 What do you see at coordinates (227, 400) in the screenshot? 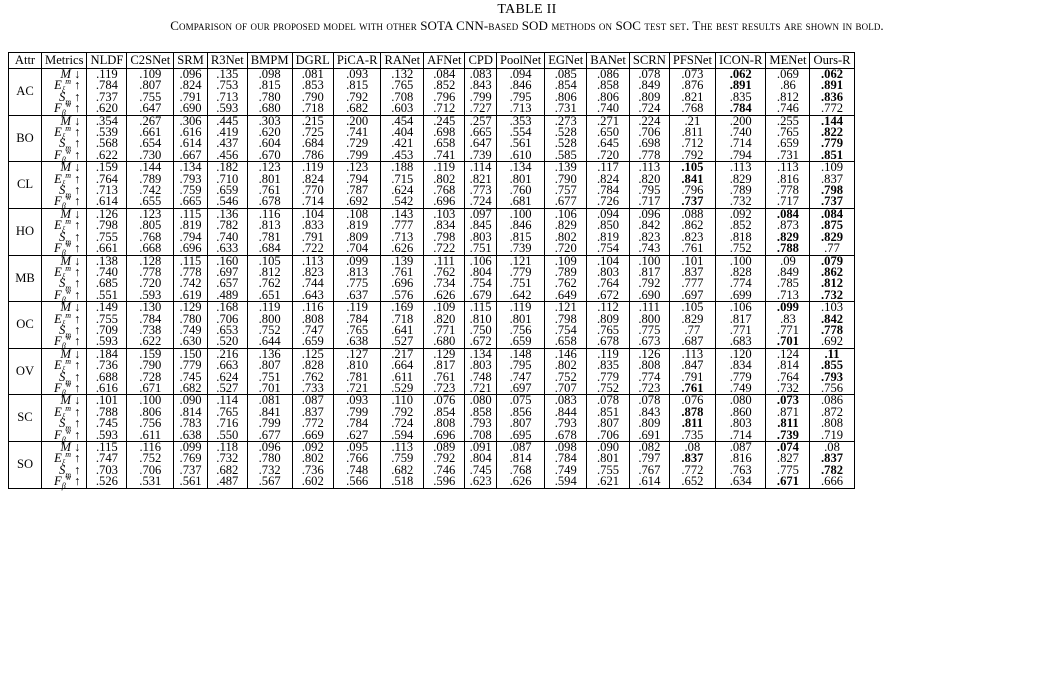
I see `table-value: .114` at bounding box center [227, 400].